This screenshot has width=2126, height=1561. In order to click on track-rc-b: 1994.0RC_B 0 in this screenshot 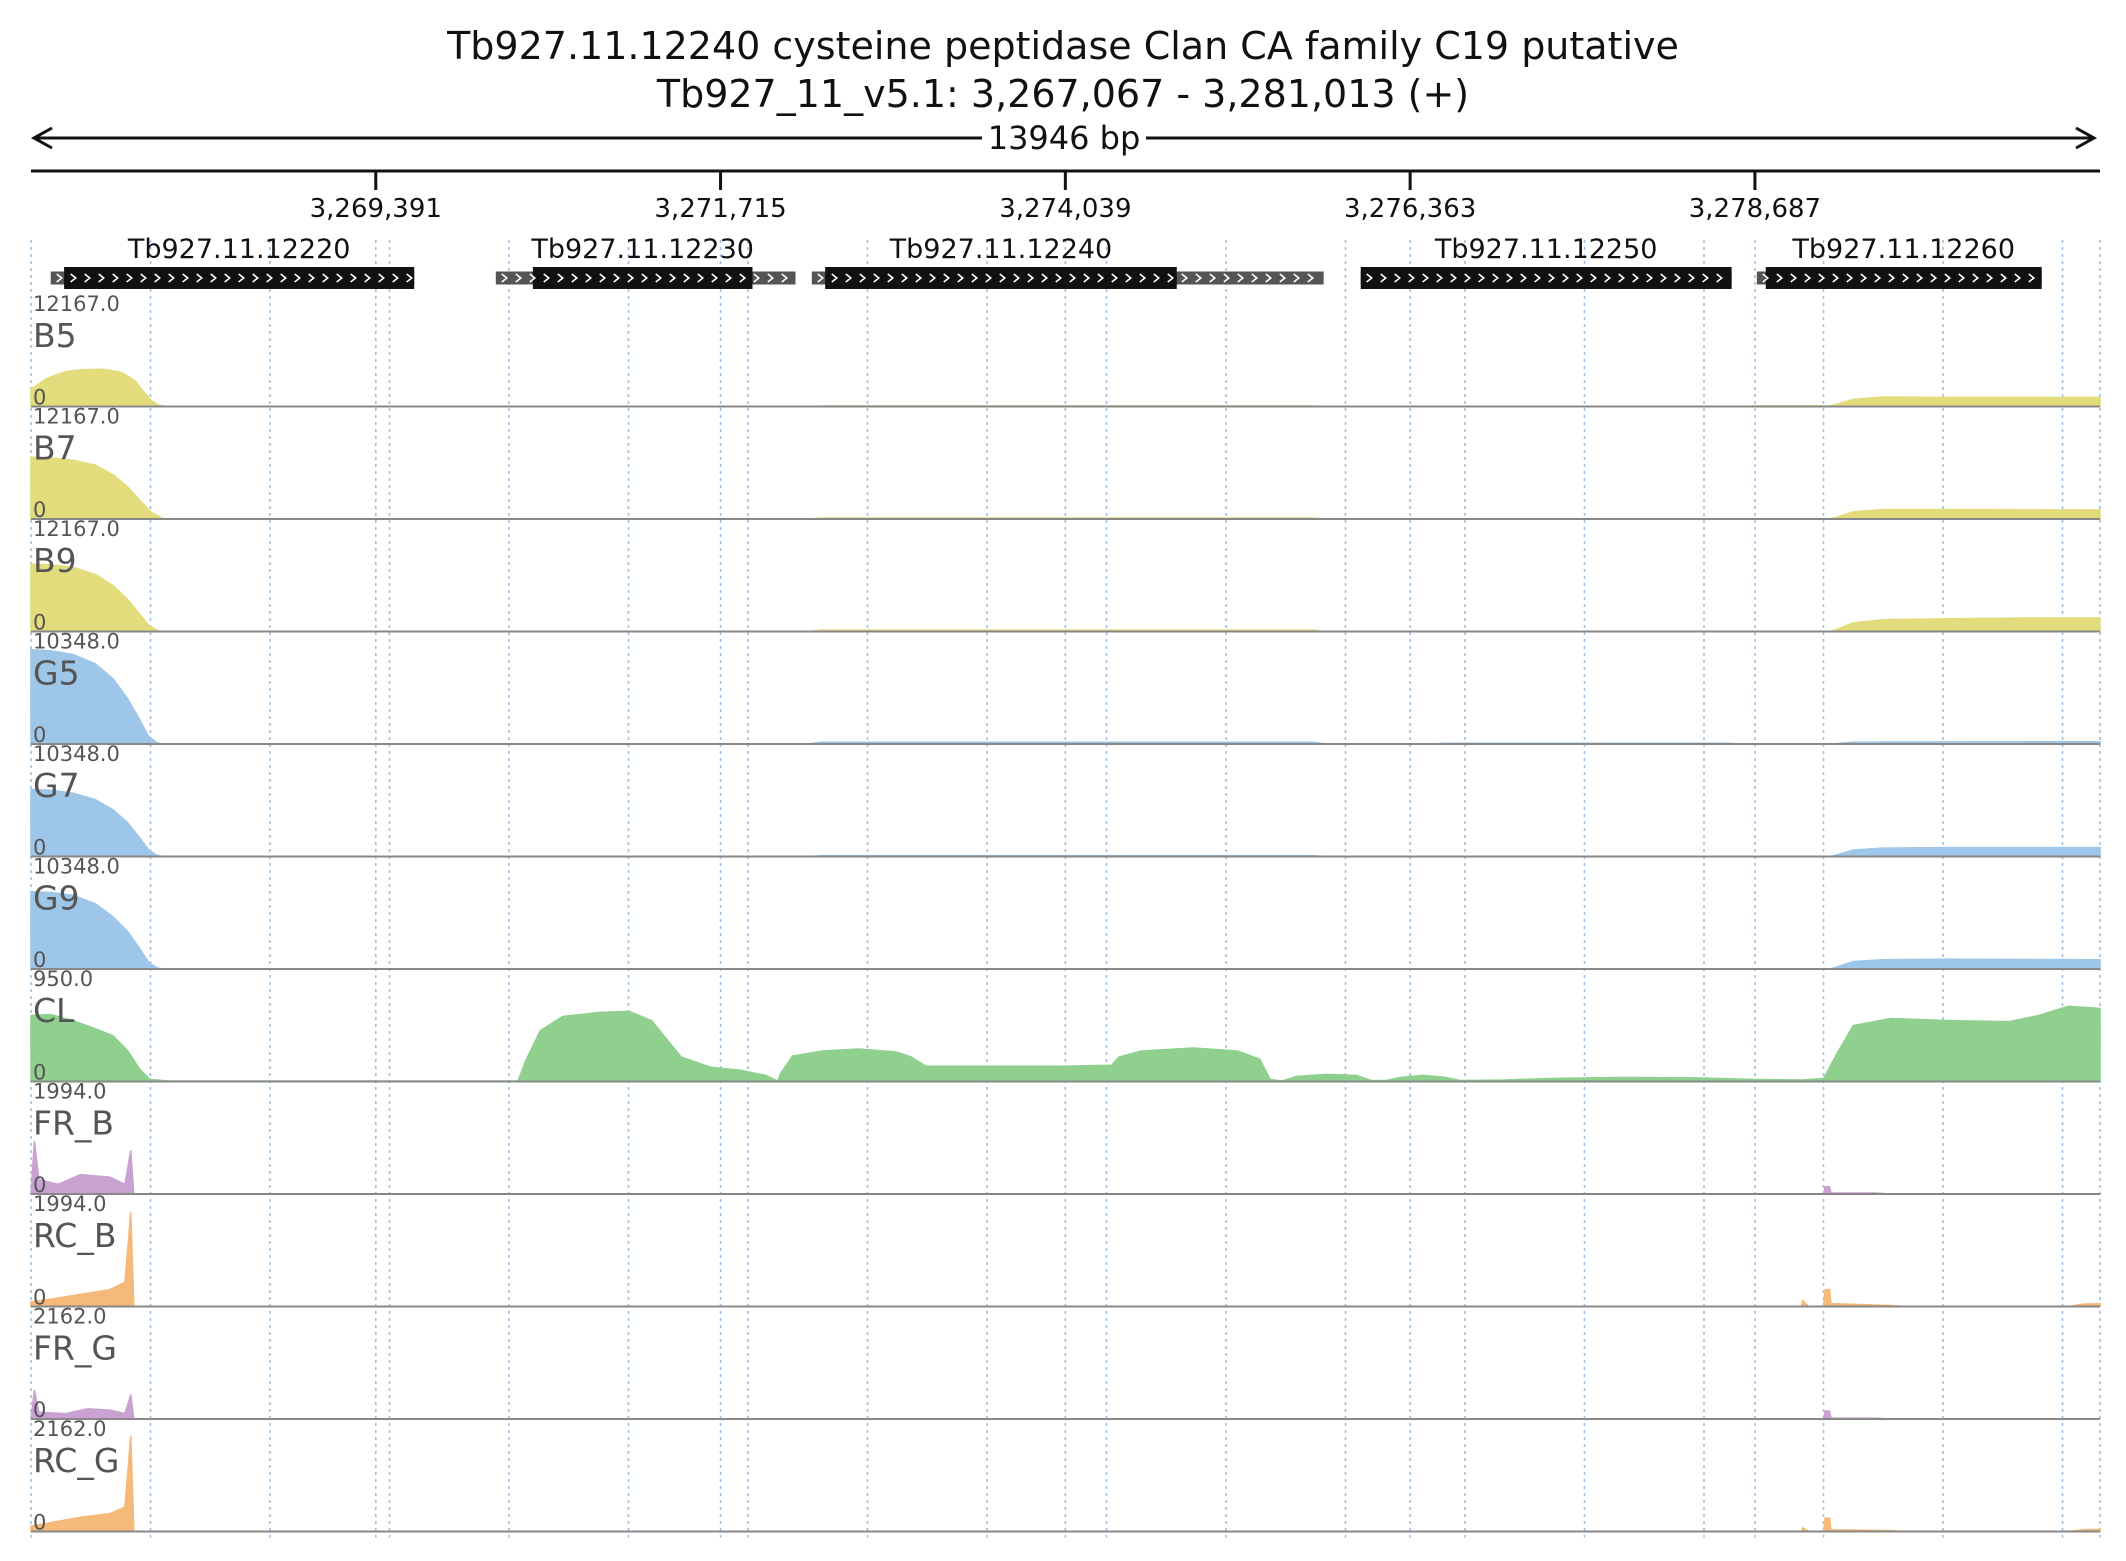, I will do `click(1065, 1251)`.